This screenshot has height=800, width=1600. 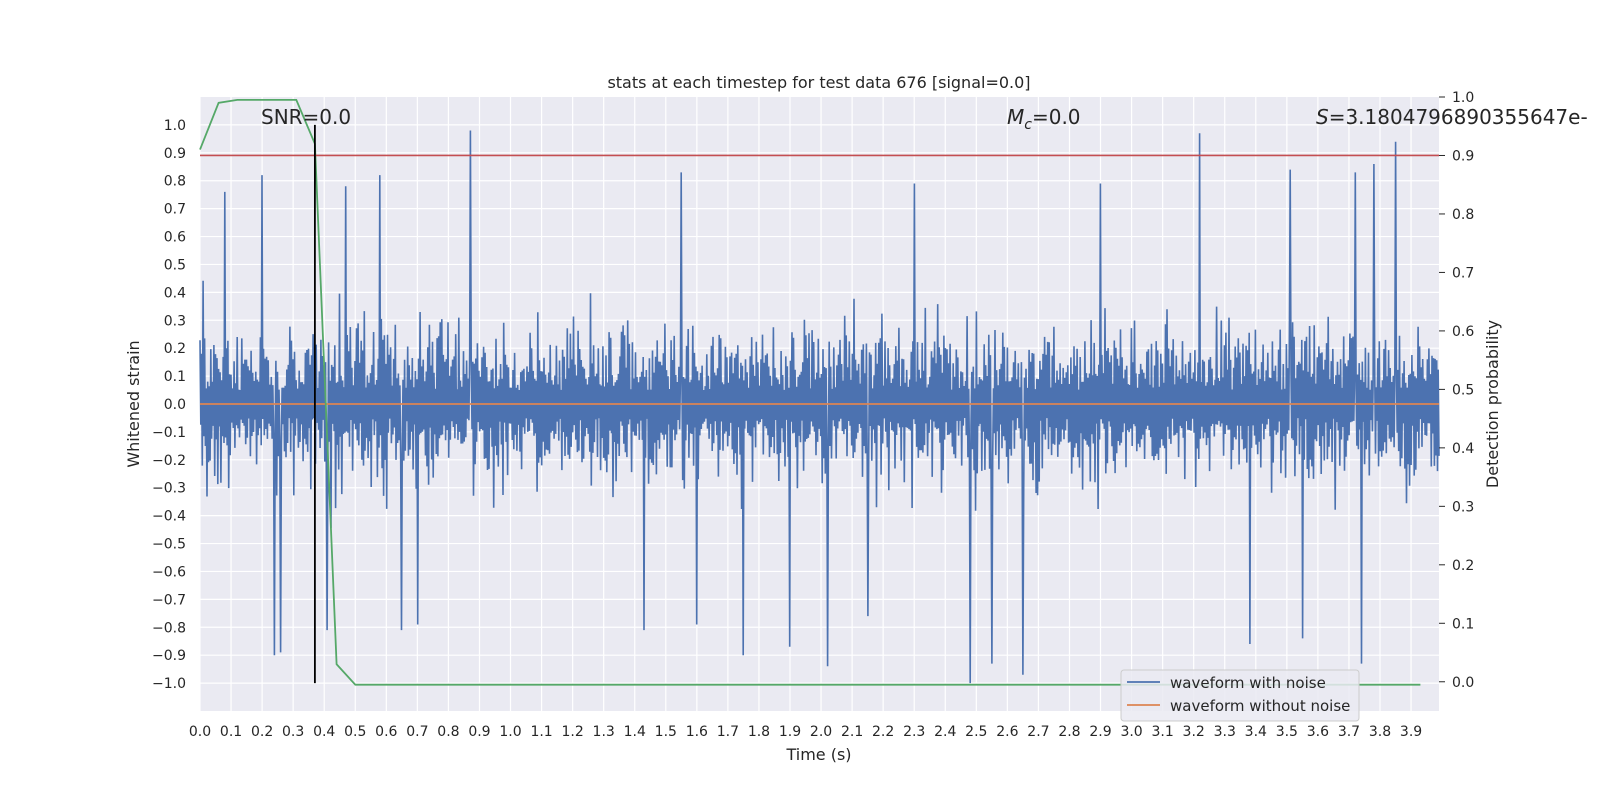 What do you see at coordinates (448, 732) in the screenshot?
I see `x-tick-label: 0.8` at bounding box center [448, 732].